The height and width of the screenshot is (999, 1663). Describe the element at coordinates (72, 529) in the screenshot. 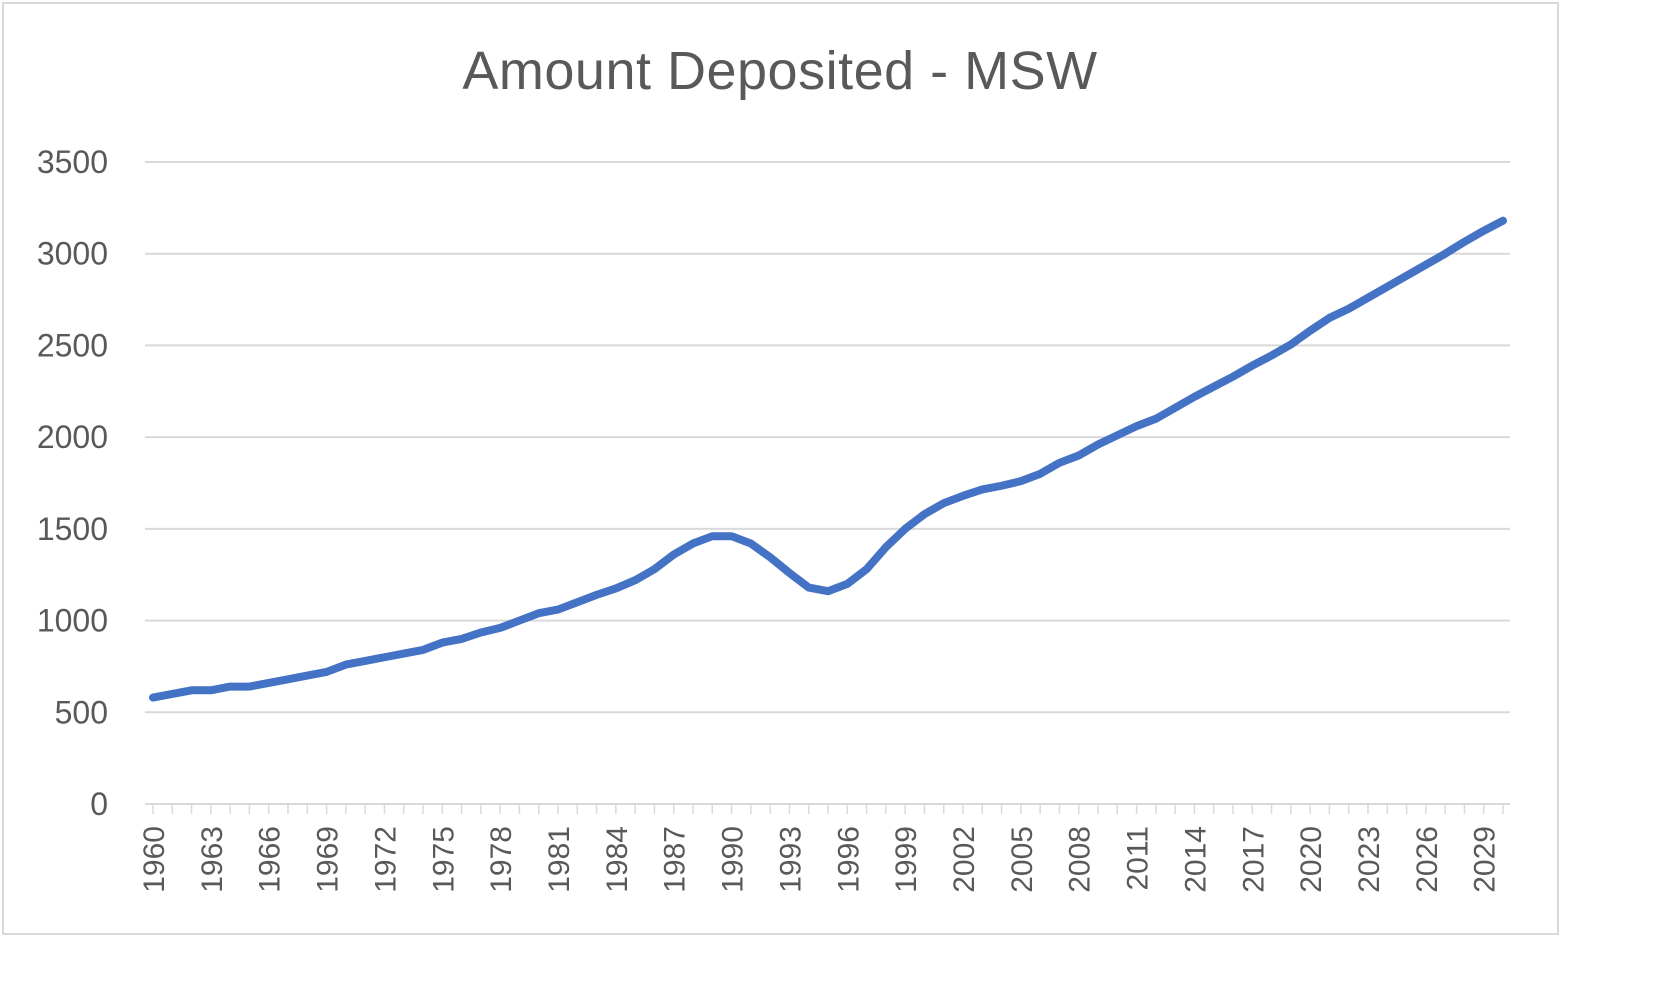

I see `y-tick-label: 1500` at that location.